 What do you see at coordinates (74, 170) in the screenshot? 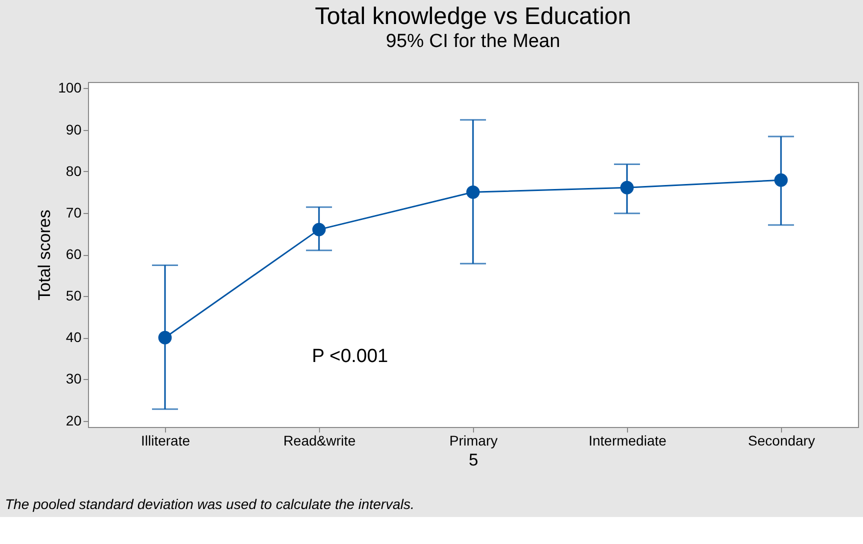
I see `y-tick-label: 80` at bounding box center [74, 170].